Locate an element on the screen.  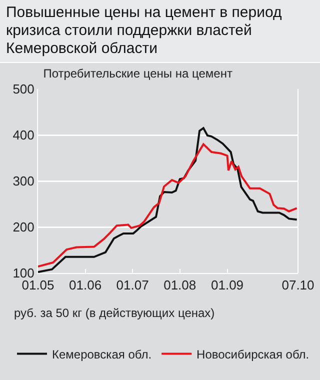
legend-label: Кемеровская обл. is located at coordinates (102, 354).